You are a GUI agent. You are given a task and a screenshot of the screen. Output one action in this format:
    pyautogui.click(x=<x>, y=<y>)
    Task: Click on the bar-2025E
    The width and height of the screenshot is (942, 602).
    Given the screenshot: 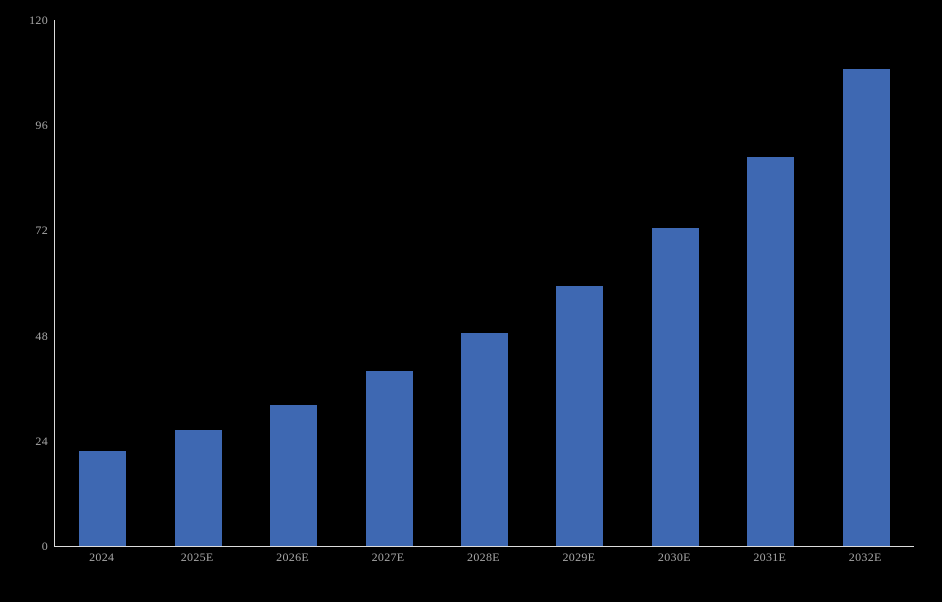 What is the action you would take?
    pyautogui.click(x=198, y=487)
    